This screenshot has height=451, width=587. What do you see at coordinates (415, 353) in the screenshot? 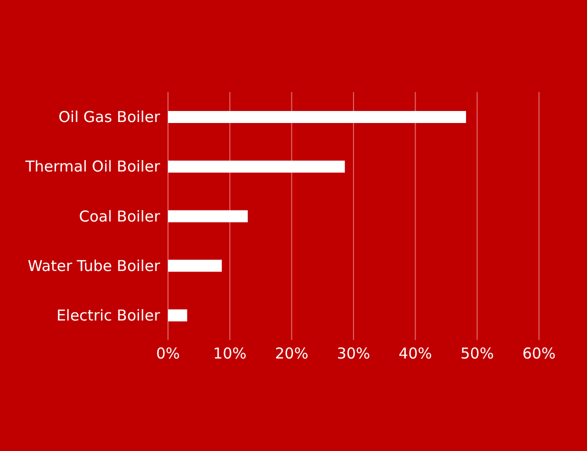
I see `x-tick-label: 40%` at bounding box center [415, 353].